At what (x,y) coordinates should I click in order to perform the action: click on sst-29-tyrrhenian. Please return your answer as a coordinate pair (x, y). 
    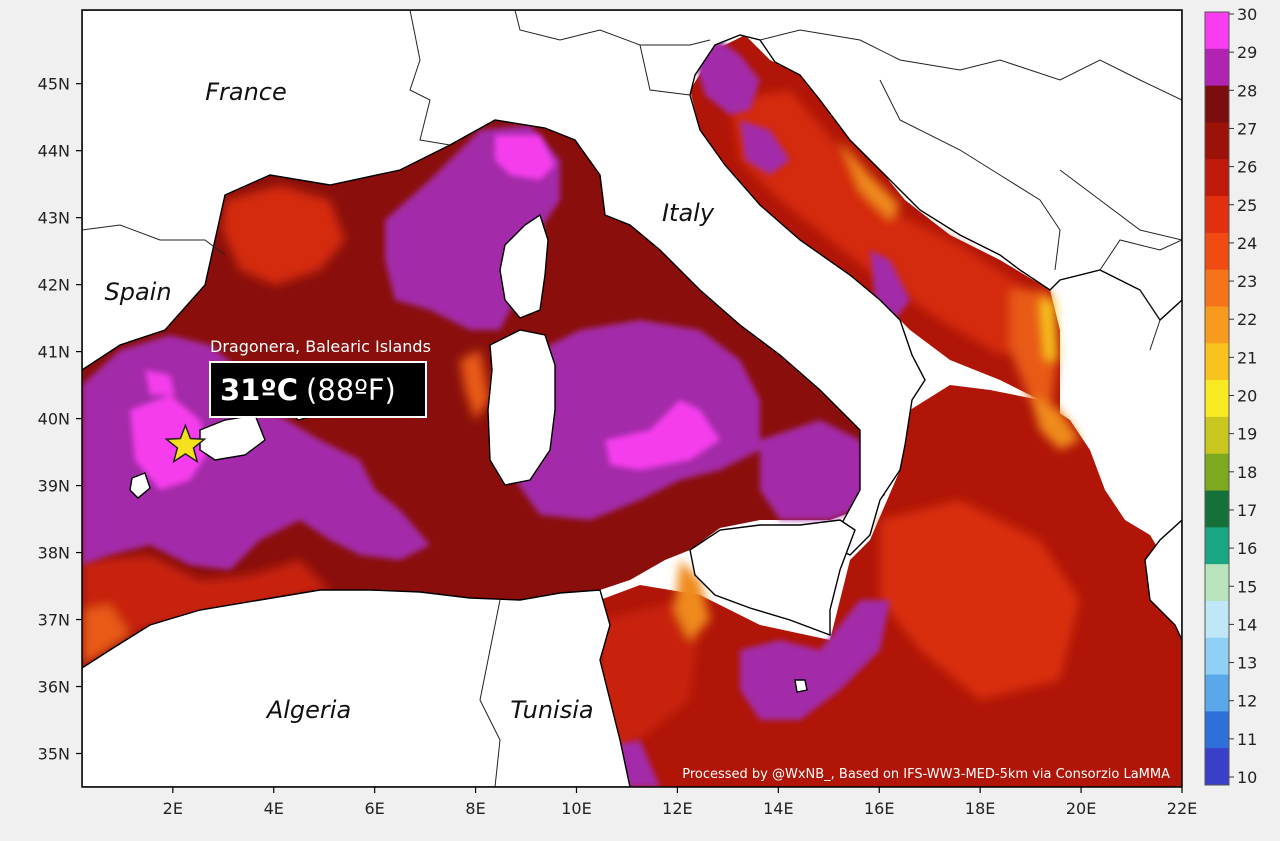
    Looking at the image, I should click on (635, 420).